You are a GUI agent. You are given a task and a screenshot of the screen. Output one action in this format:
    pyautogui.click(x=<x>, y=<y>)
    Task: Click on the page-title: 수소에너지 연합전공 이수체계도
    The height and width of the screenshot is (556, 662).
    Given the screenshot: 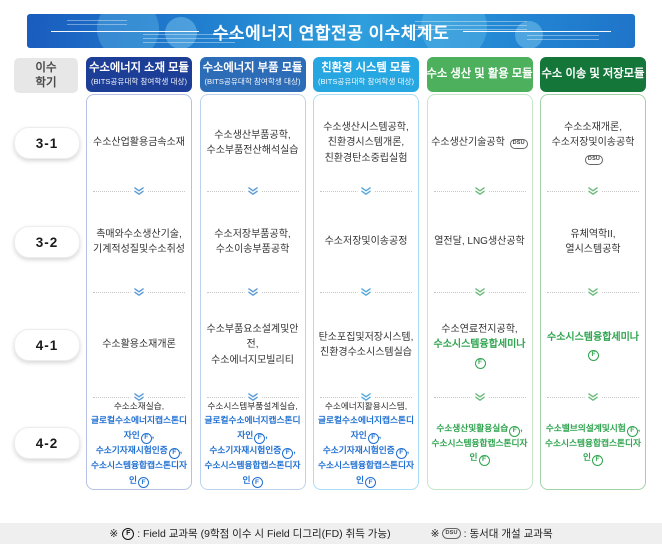 What is the action you would take?
    pyautogui.click(x=331, y=33)
    